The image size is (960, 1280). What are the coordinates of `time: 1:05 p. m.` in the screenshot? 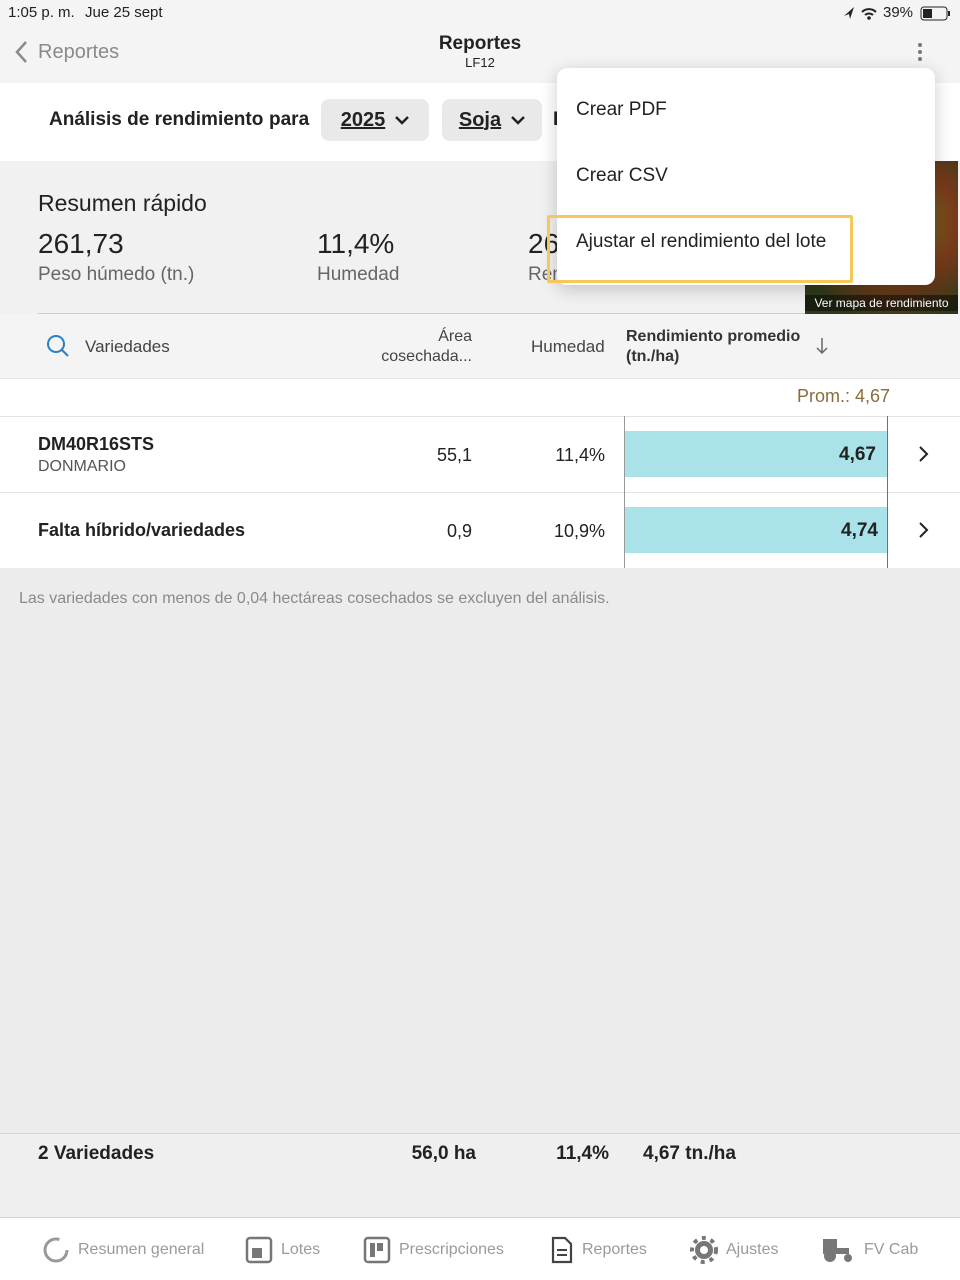 It's located at (41, 12).